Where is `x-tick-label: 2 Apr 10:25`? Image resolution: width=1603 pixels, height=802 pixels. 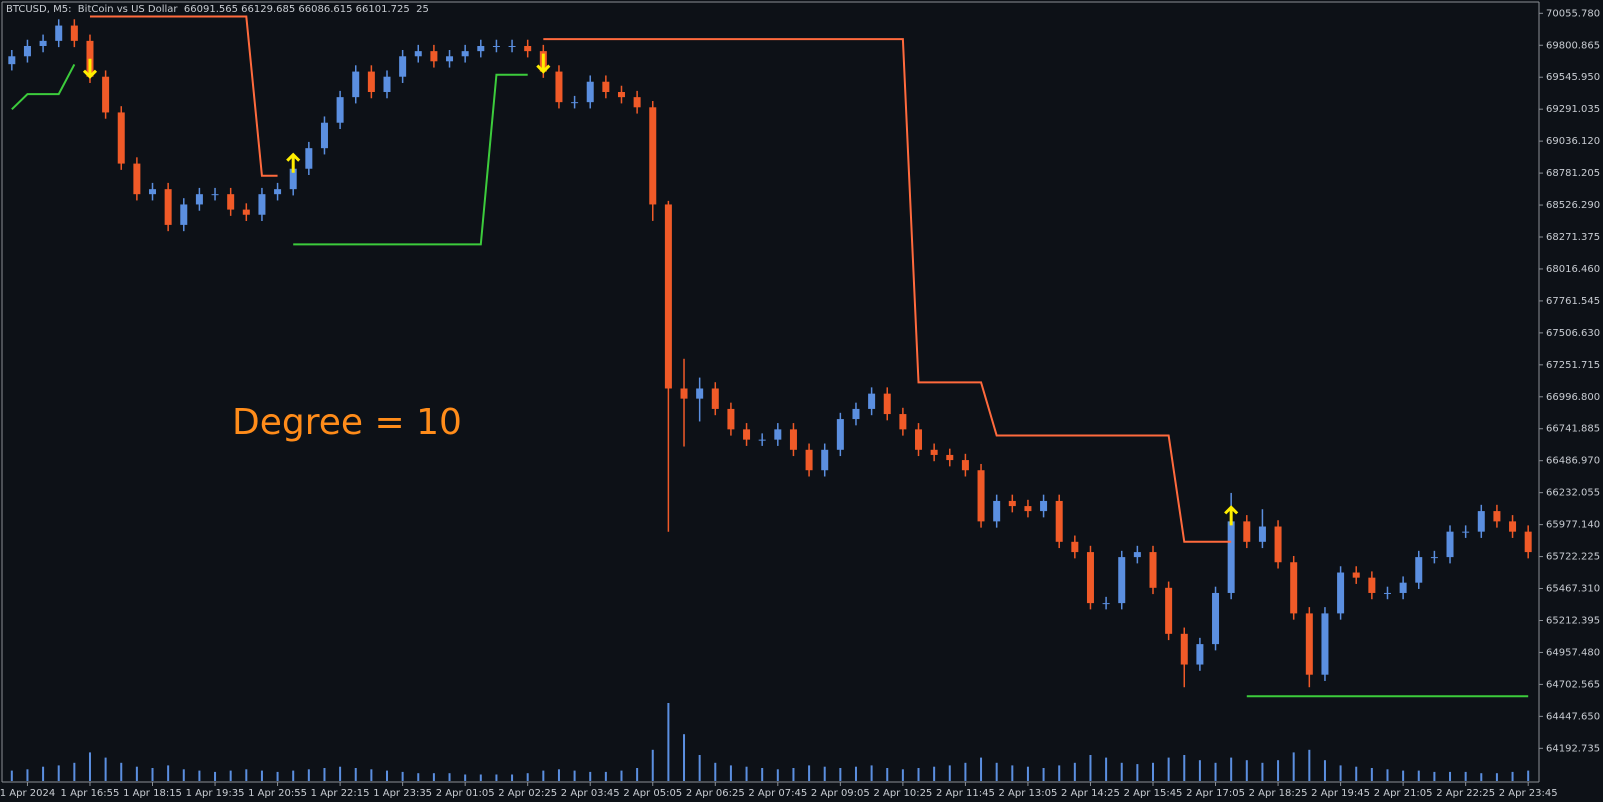 x-tick-label: 2 Apr 10:25 is located at coordinates (902, 793).